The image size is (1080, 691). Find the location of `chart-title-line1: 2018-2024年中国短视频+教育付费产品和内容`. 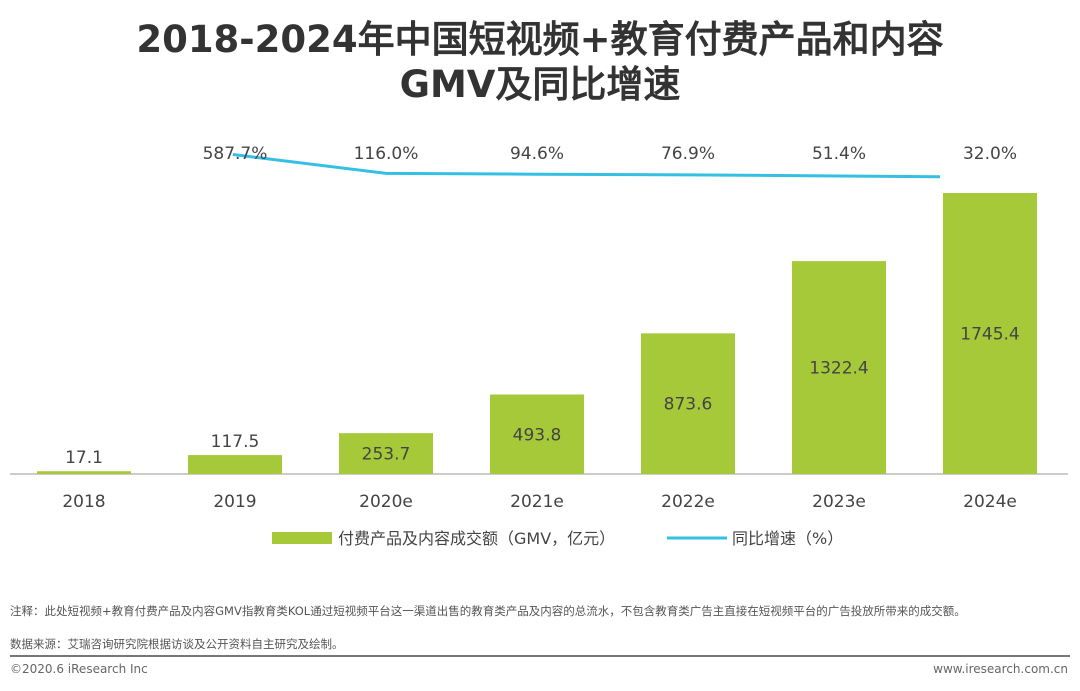

chart-title-line1: 2018-2024年中国短视频+教育付费产品和内容 is located at coordinates (540, 39).